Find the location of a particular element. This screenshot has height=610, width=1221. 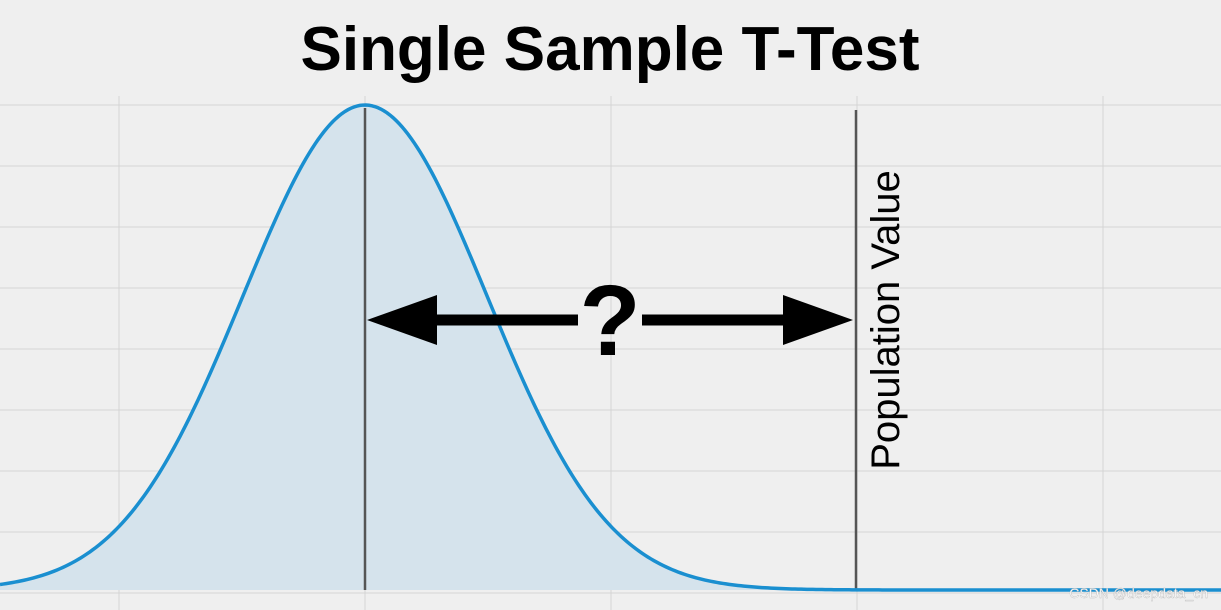

arrow is located at coordinates (610, 320).